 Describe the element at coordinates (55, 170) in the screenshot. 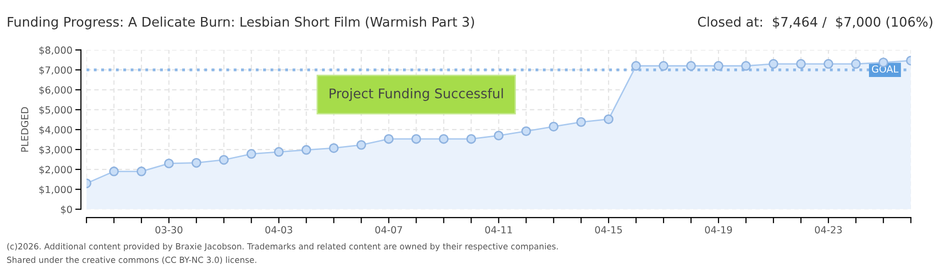

I see `y-tick-label: $2,000` at that location.